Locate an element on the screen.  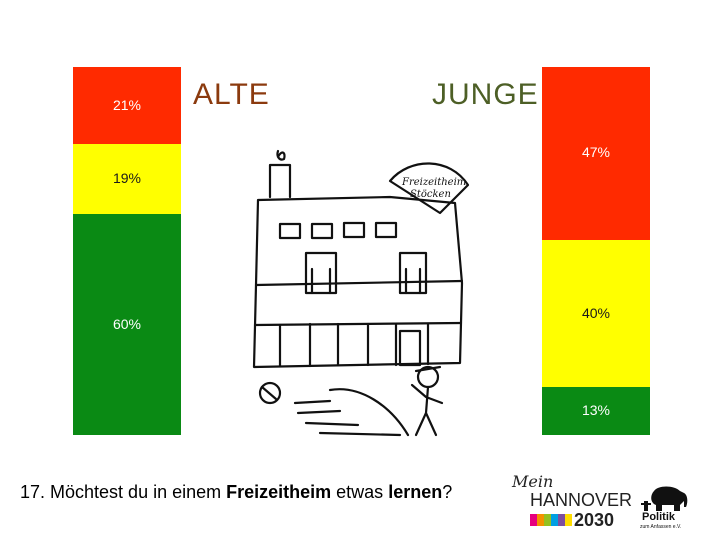
sign-text-line1: Freizeitheim is located at coordinates (433, 182).